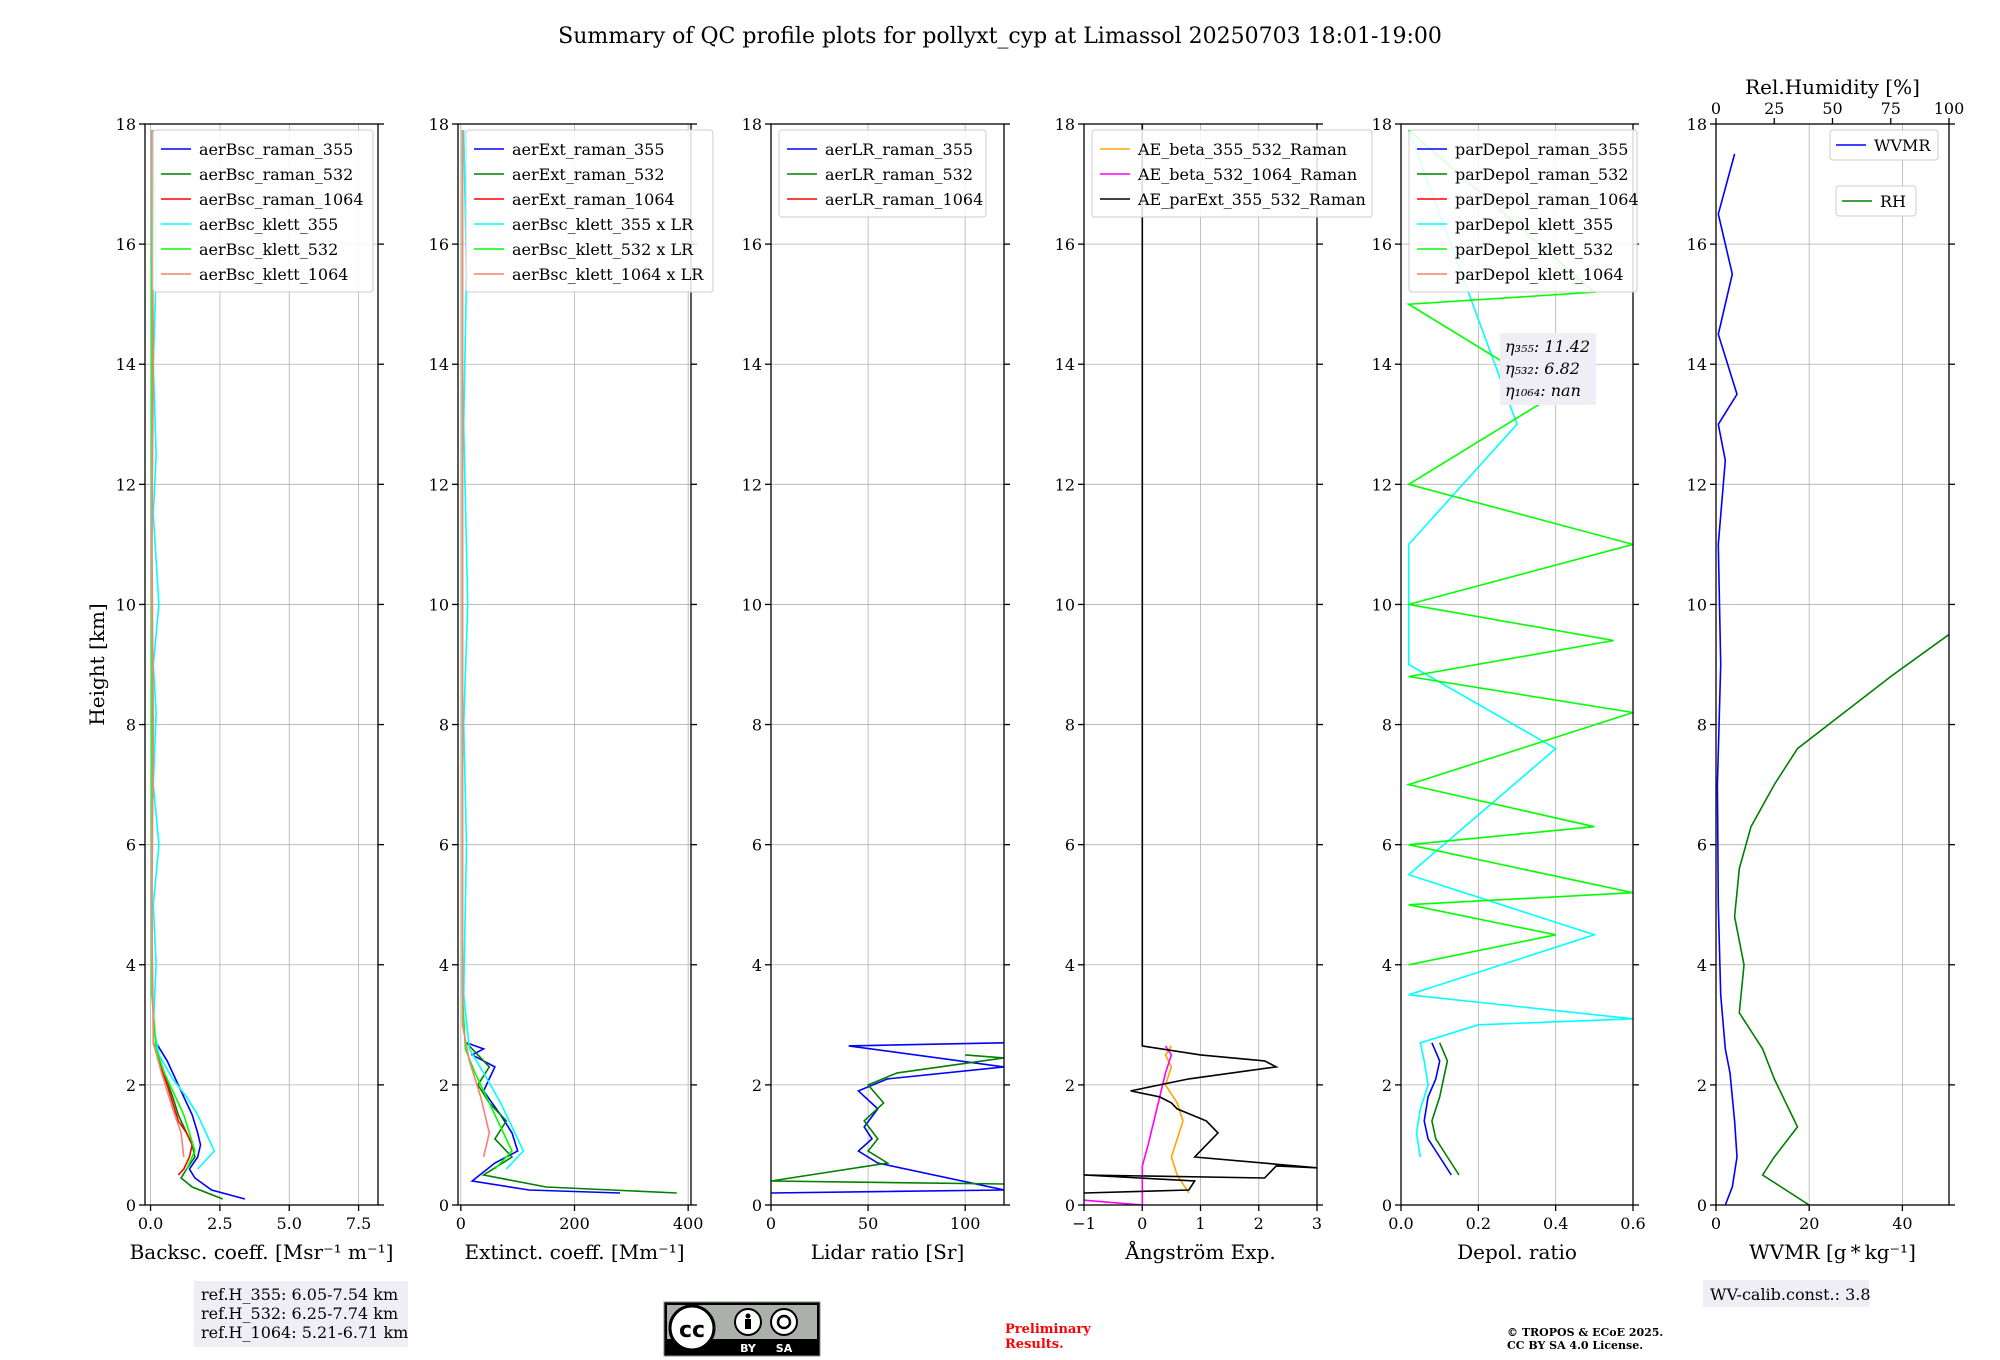  Describe the element at coordinates (1534, 224) in the screenshot. I see `legend-label: parDepol_klett_355` at that location.